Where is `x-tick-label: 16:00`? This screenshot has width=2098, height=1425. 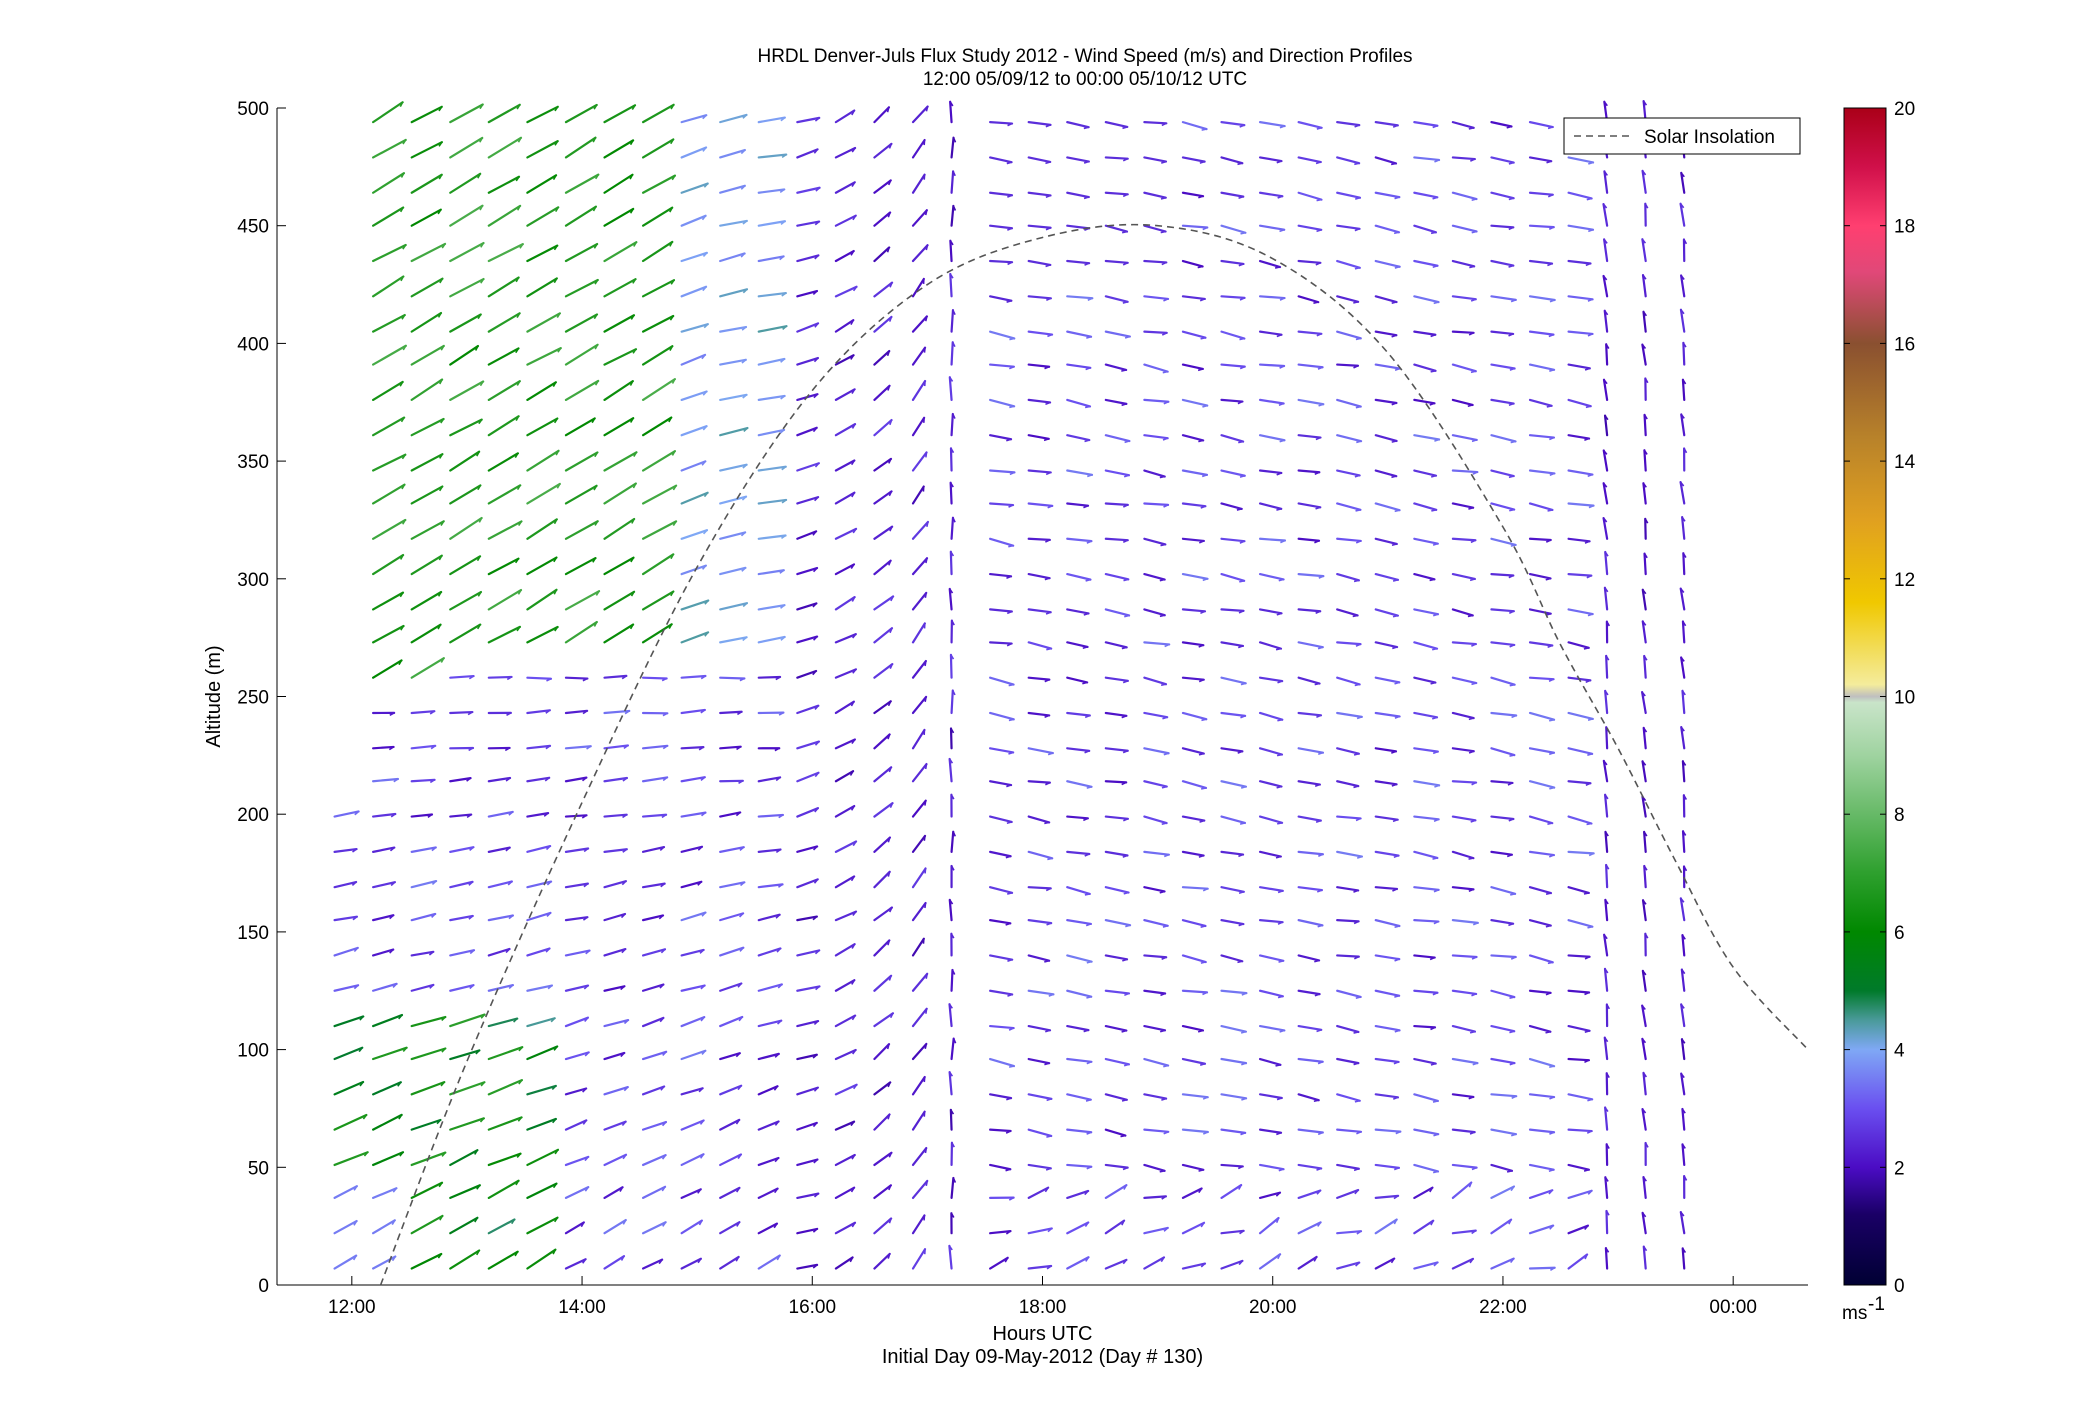
x-tick-label: 16:00 is located at coordinates (813, 1307).